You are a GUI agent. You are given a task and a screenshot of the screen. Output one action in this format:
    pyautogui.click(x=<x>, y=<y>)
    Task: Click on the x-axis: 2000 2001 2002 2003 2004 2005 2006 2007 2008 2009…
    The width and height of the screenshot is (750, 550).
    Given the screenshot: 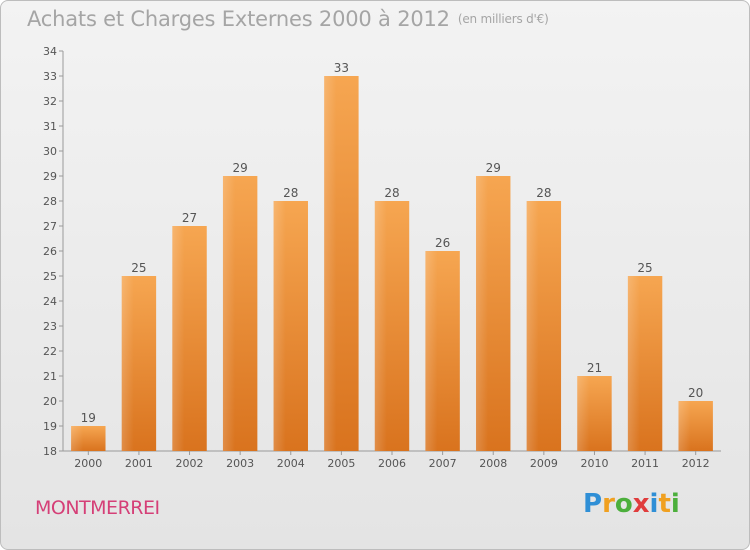 What is the action you would take?
    pyautogui.click(x=392, y=460)
    